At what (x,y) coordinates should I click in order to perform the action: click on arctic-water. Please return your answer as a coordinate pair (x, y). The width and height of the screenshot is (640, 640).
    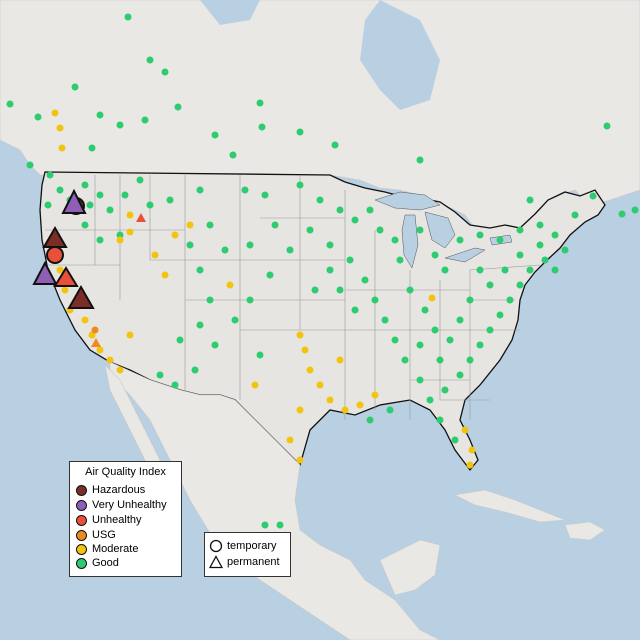
    Looking at the image, I should click on (230, 12).